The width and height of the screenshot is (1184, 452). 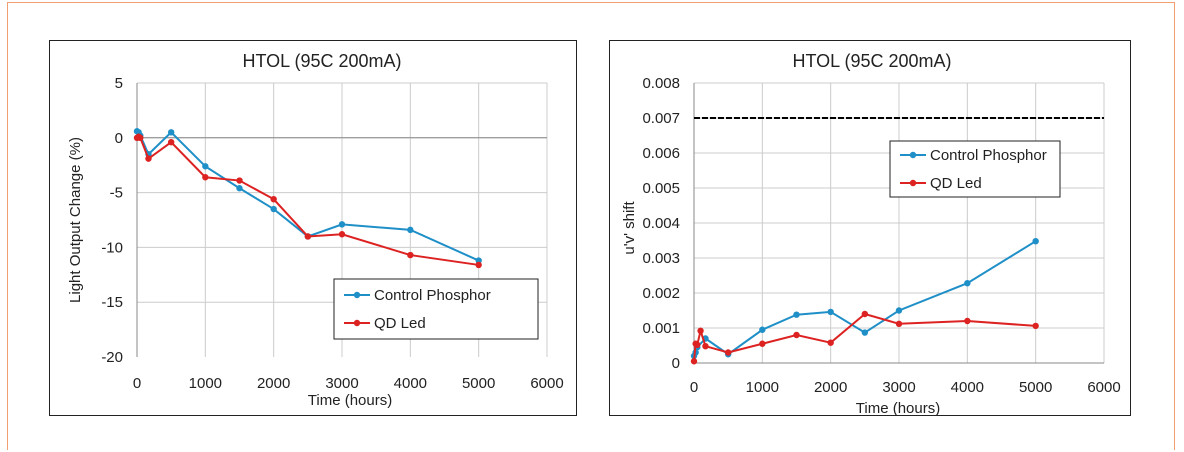 What do you see at coordinates (661, 258) in the screenshot?
I see `y-tick-label: 0.003` at bounding box center [661, 258].